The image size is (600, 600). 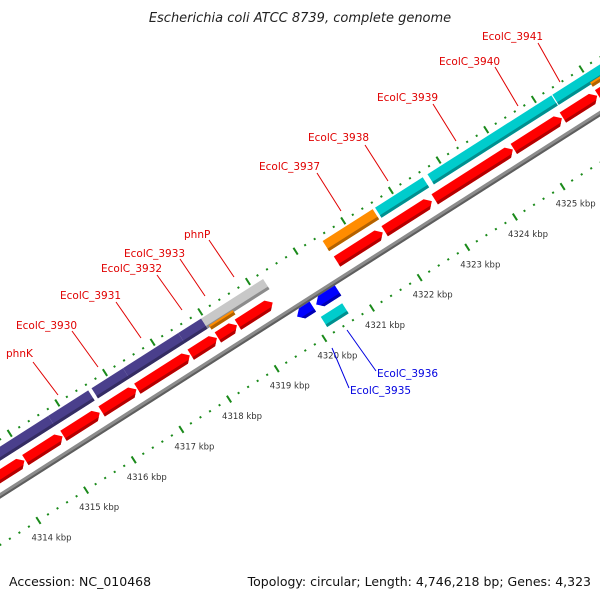 What do you see at coordinates (521, 57) in the screenshot?
I see `gene-label: EcolC_3941` at bounding box center [521, 57].